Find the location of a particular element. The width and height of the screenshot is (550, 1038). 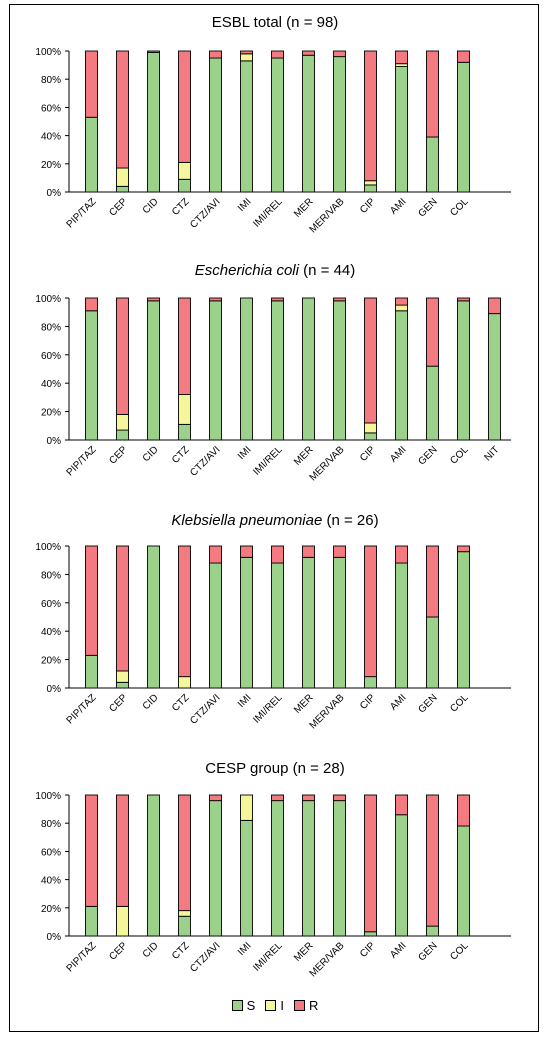

legend-swatch-s is located at coordinates (237, 1005).